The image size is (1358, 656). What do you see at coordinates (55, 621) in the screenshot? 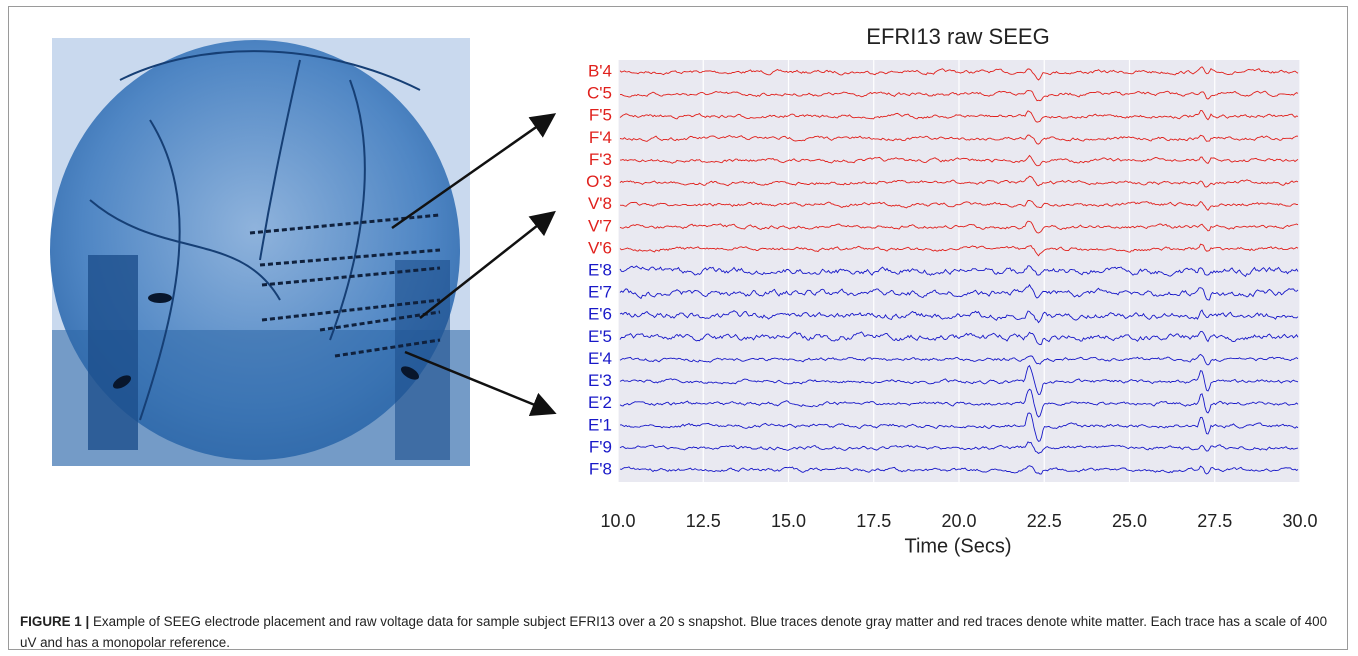
I see `caption-label: FIGURE 1 |` at bounding box center [55, 621].